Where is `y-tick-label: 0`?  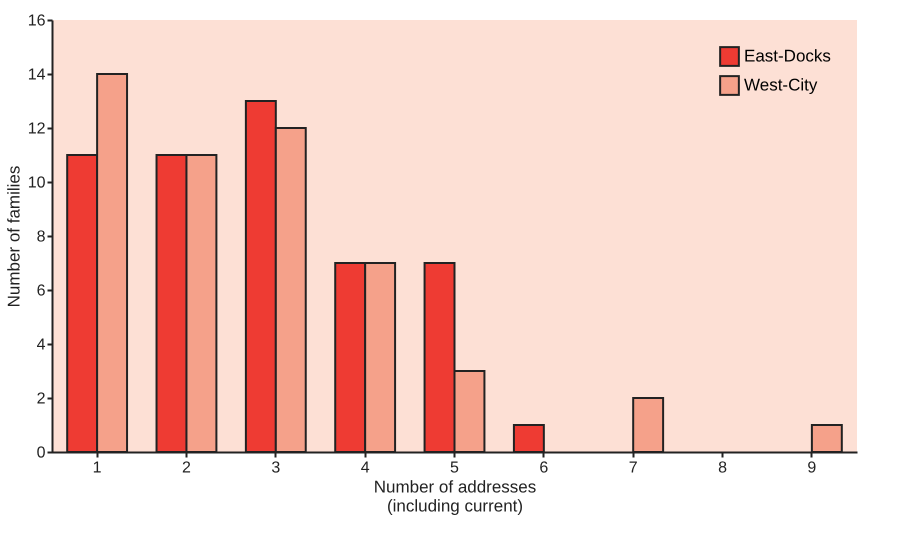
y-tick-label: 0 is located at coordinates (41, 453).